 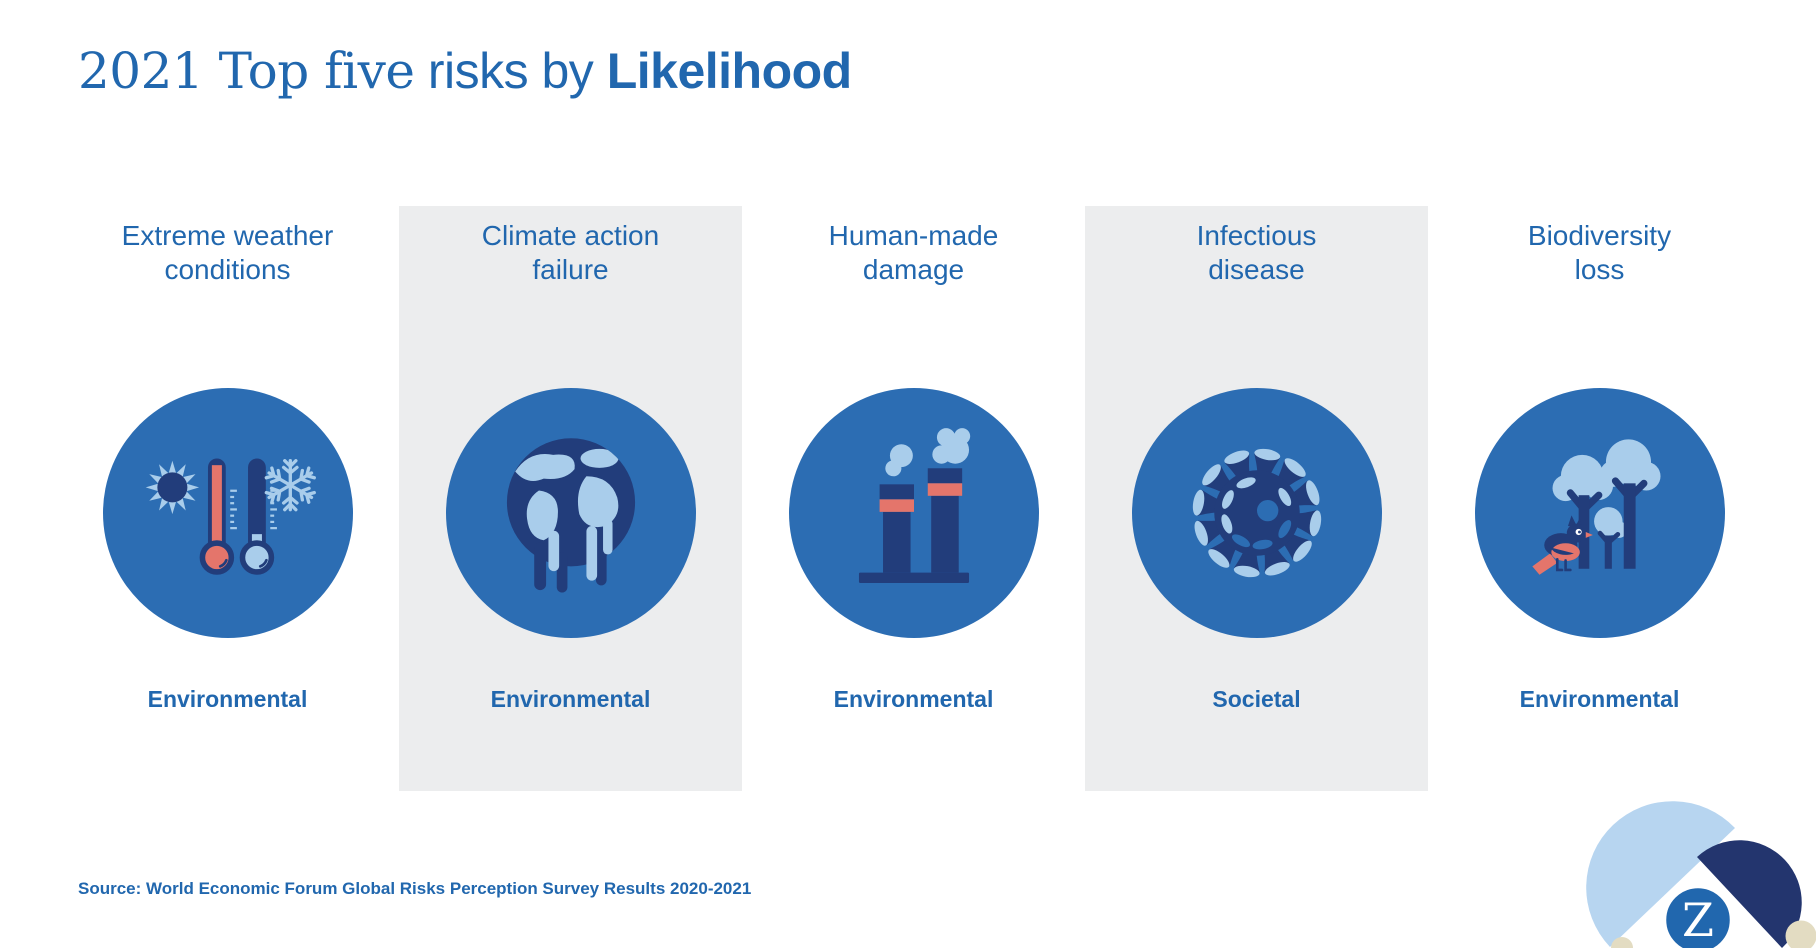 I want to click on logo-half-disc-shape, so click(x=1749, y=894).